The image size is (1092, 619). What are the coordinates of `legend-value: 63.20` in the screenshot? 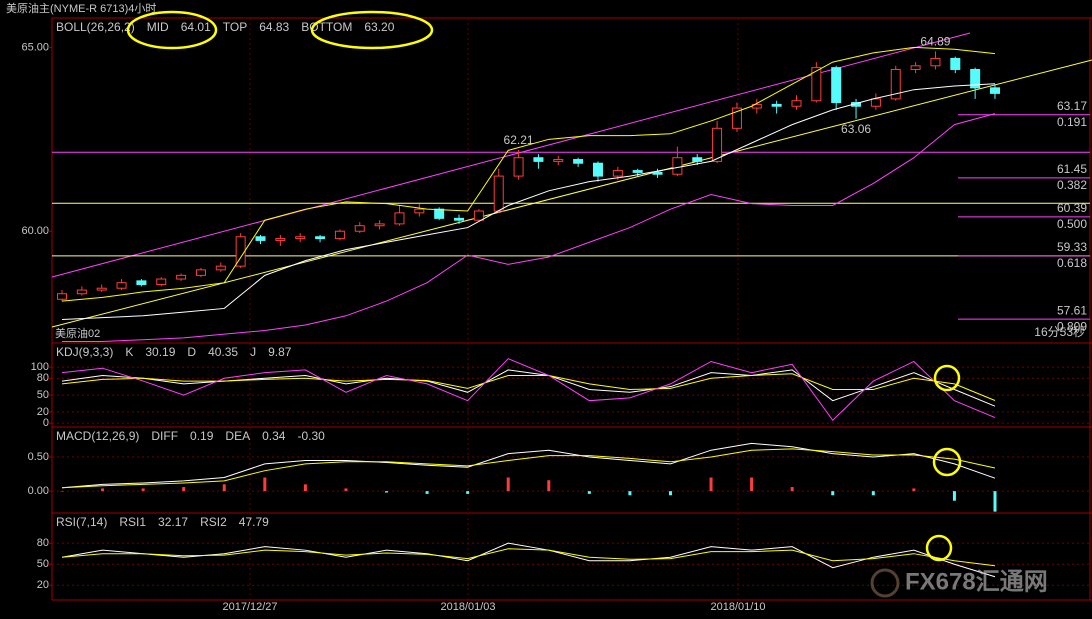 It's located at (379, 27).